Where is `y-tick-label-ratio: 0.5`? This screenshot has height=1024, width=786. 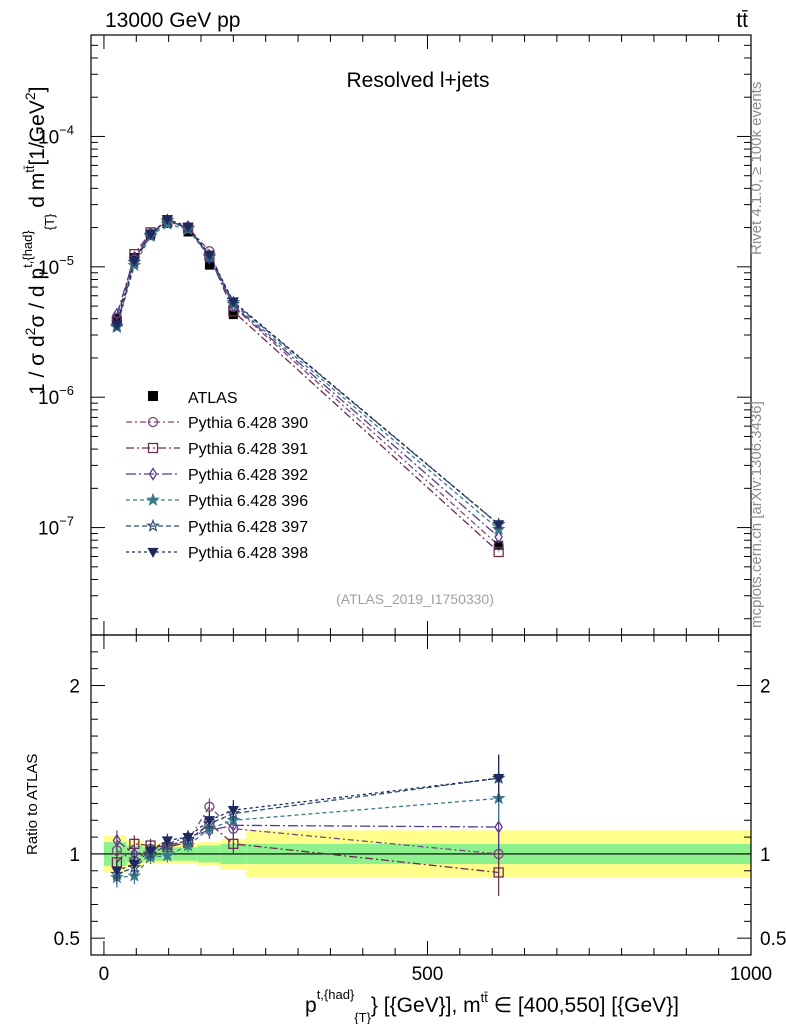
y-tick-label-ratio: 0.5 is located at coordinates (67, 939).